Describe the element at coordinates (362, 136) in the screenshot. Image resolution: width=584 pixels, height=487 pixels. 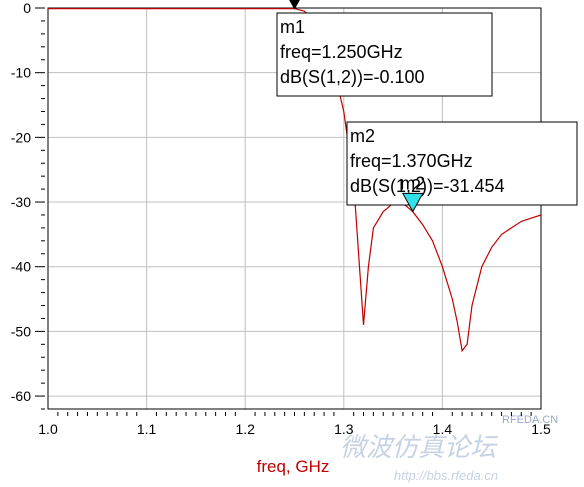
I see `marker-readout-line: m2` at that location.